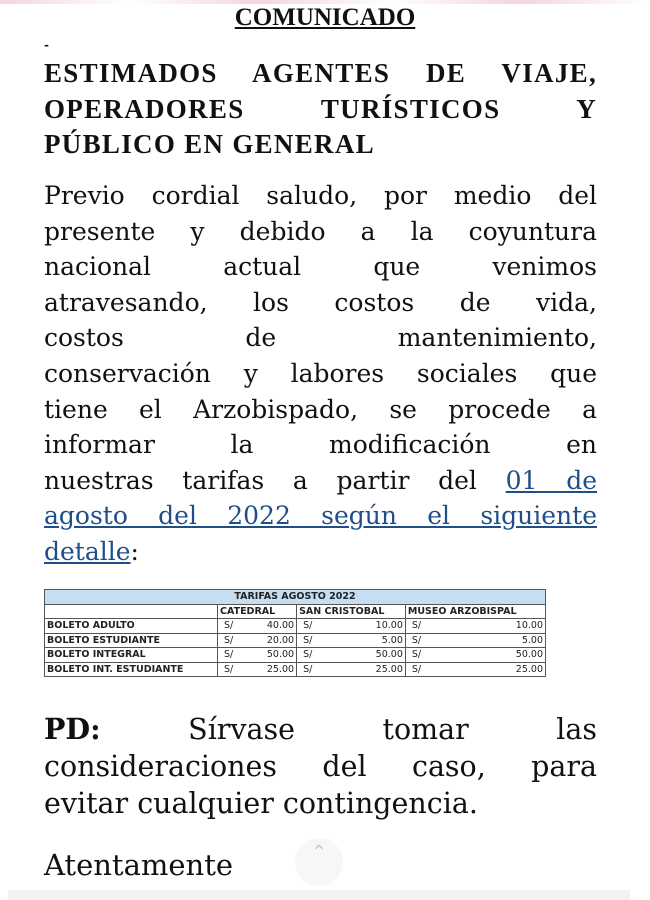 This screenshot has height=900, width=650. I want to click on table-header-row: CATEDRAL SAN CRISTOBAL MUSEO ARZOBISPAL, so click(295, 611).